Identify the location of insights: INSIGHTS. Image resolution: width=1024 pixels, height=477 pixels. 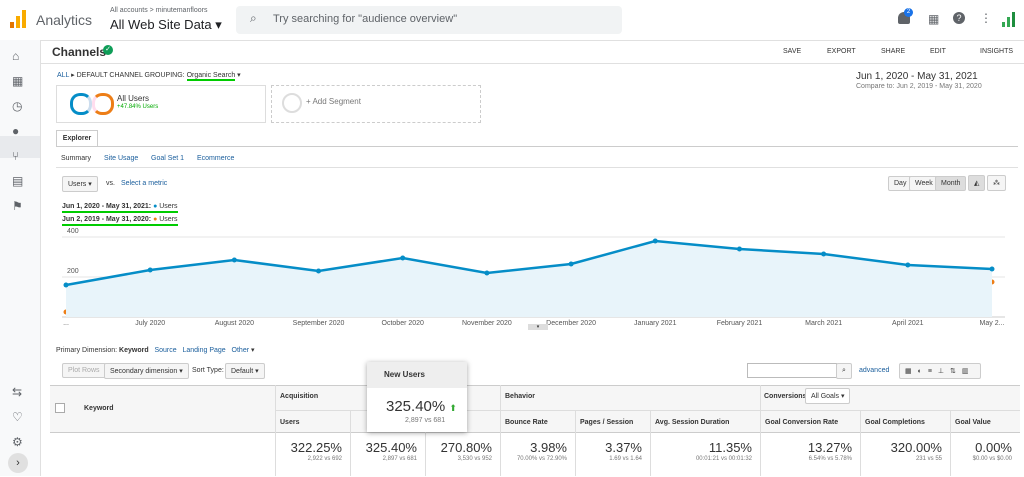
(997, 51).